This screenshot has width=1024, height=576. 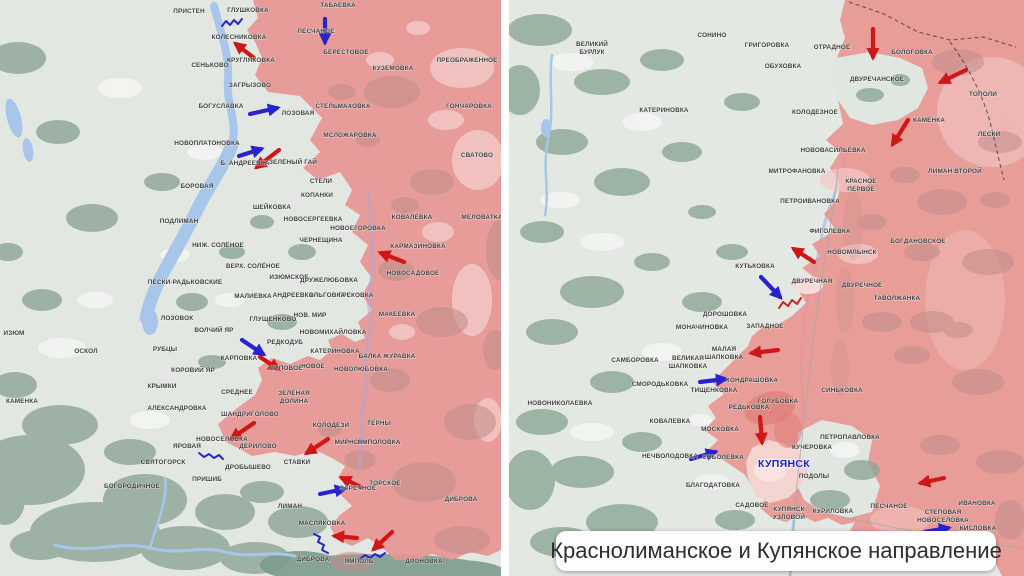 I want to click on map-label: СОБОЛЕВКА, so click(x=723, y=457).